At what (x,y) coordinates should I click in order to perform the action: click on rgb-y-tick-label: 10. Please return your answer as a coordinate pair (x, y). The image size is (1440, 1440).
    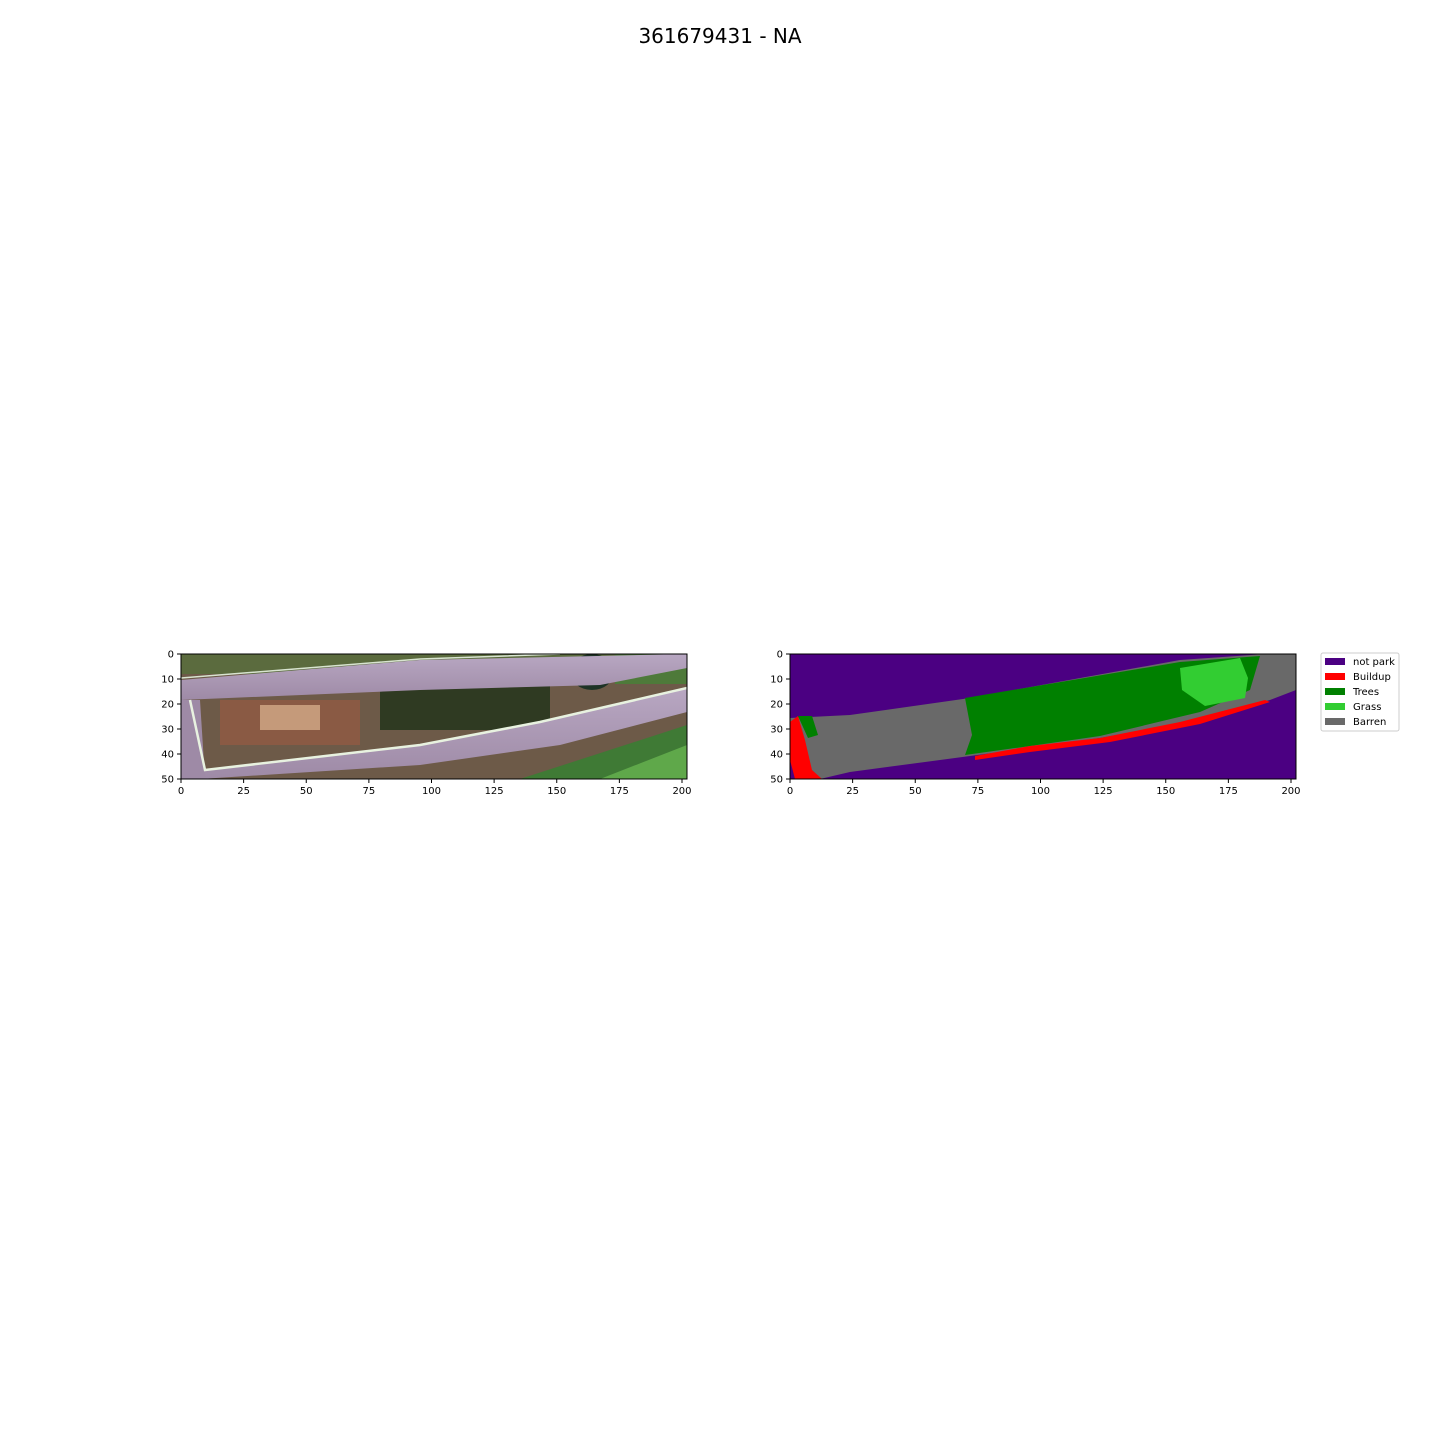
    Looking at the image, I should click on (167, 680).